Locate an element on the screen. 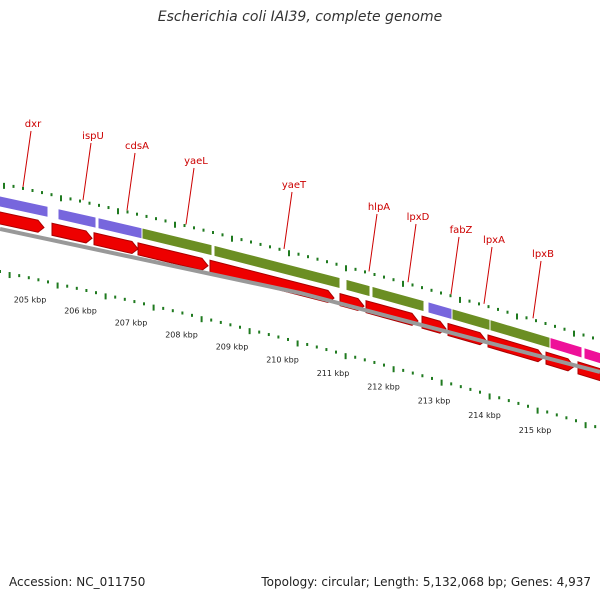  gene-label: yaeT is located at coordinates (294, 185).